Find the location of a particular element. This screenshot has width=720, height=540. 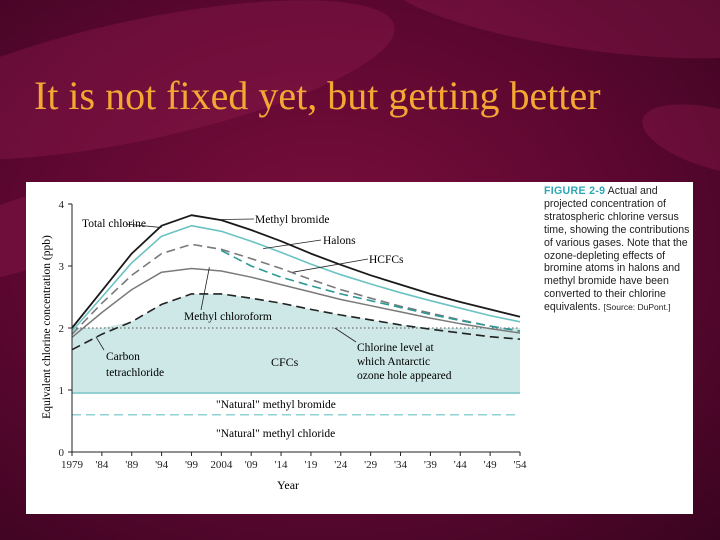

series-line-total-chlorine is located at coordinates (296, 271).